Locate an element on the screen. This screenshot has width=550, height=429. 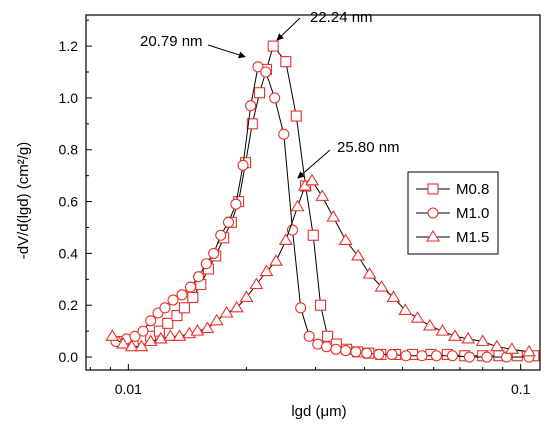
legend-marker-M1.5 is located at coordinates (433, 235).